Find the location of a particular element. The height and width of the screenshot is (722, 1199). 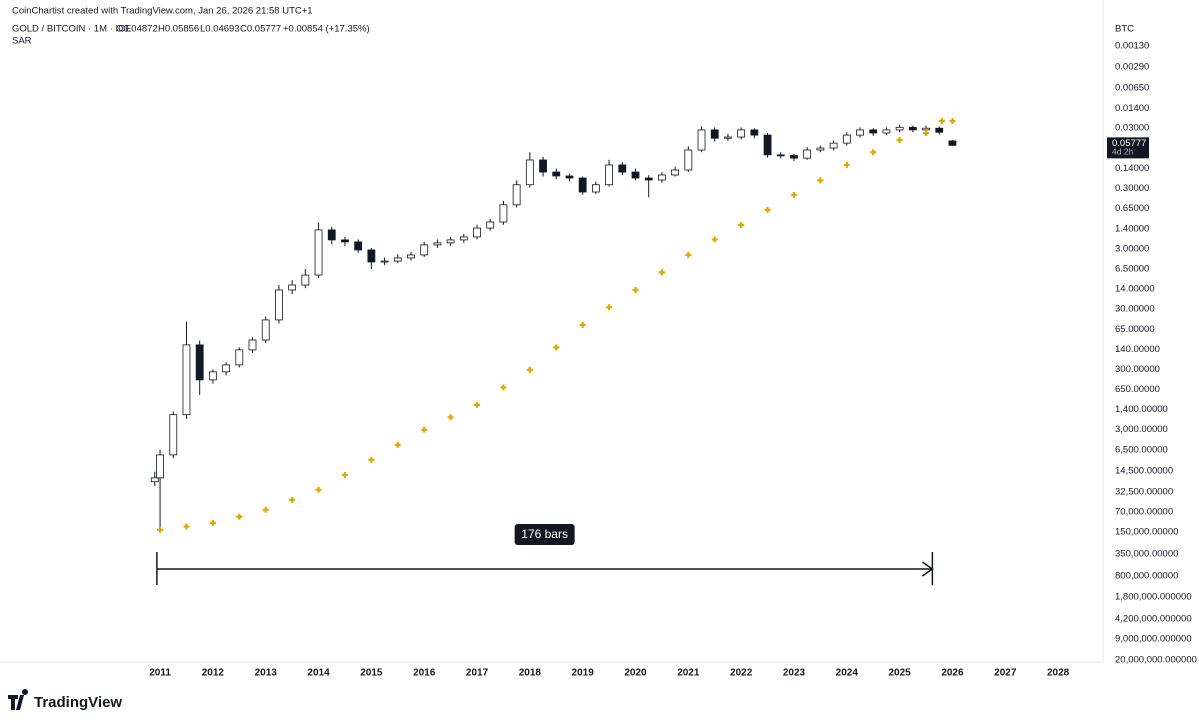

y-tick-label: 1,400.00000 is located at coordinates (1141, 409).